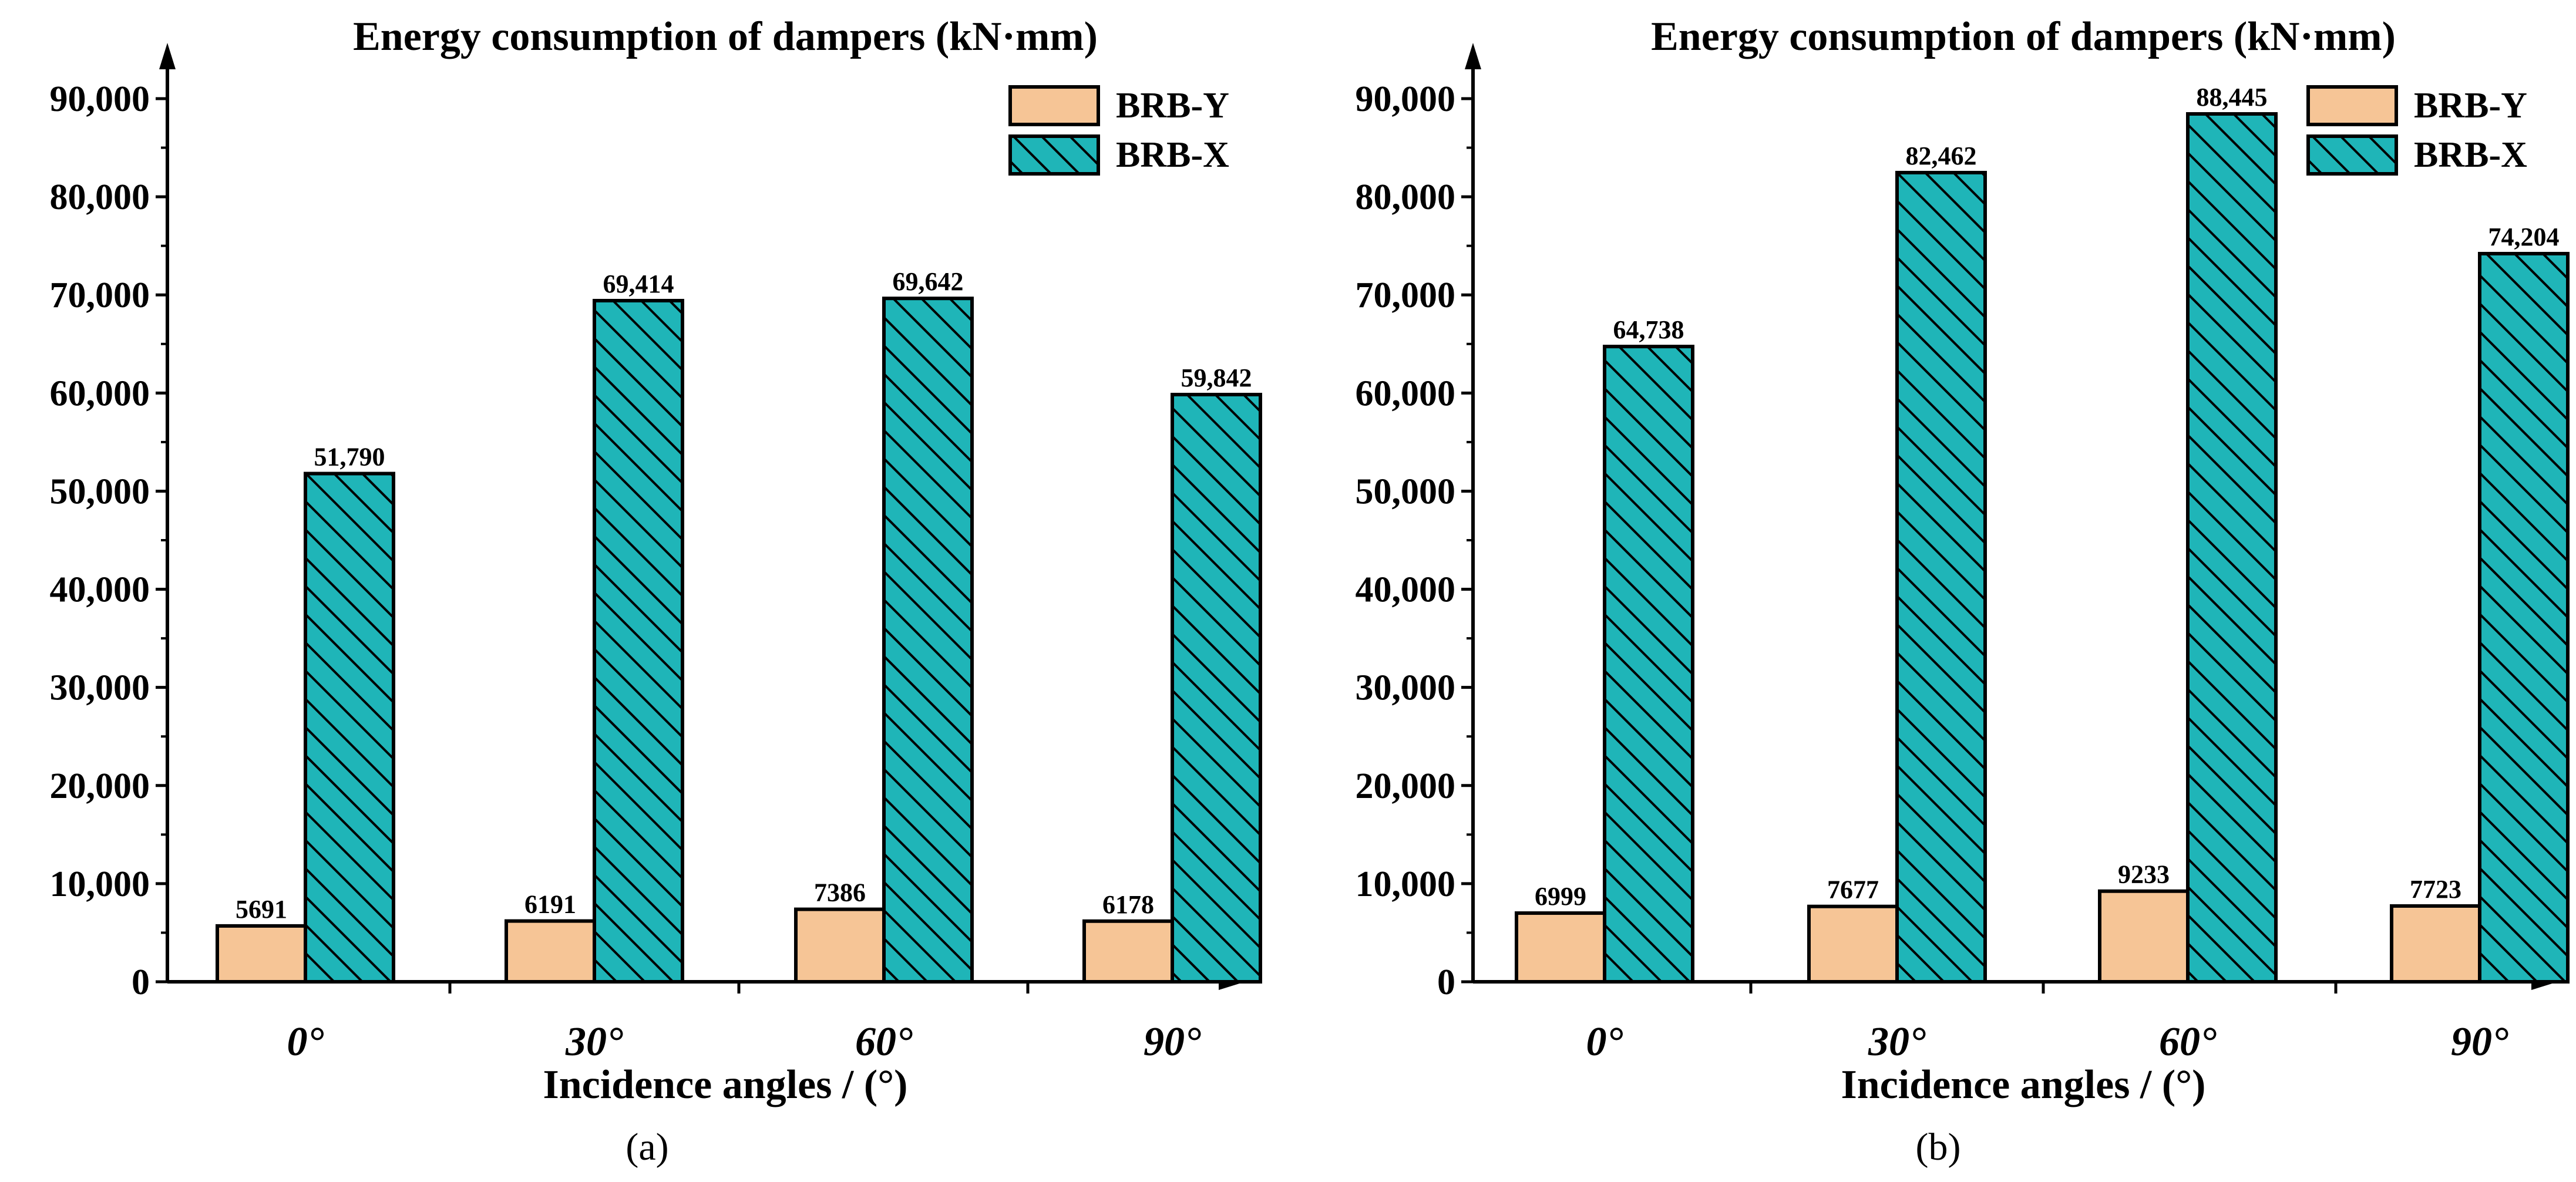  What do you see at coordinates (647, 1147) in the screenshot?
I see `panel-label: (a)` at bounding box center [647, 1147].